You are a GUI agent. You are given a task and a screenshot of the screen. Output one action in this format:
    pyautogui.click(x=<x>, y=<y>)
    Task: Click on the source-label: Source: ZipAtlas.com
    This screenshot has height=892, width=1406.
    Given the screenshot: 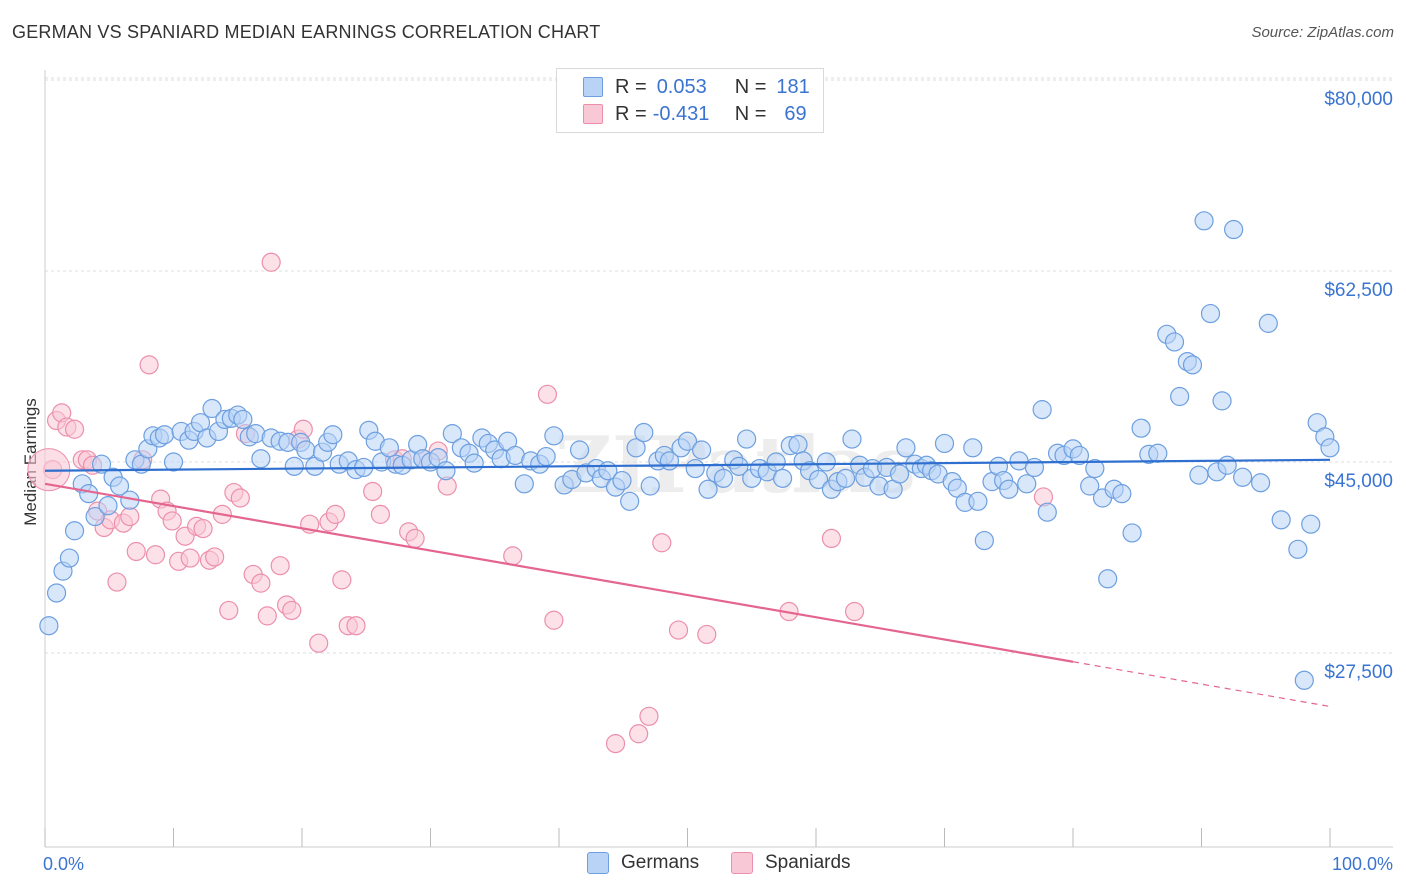 What is the action you would take?
    pyautogui.click(x=1322, y=32)
    